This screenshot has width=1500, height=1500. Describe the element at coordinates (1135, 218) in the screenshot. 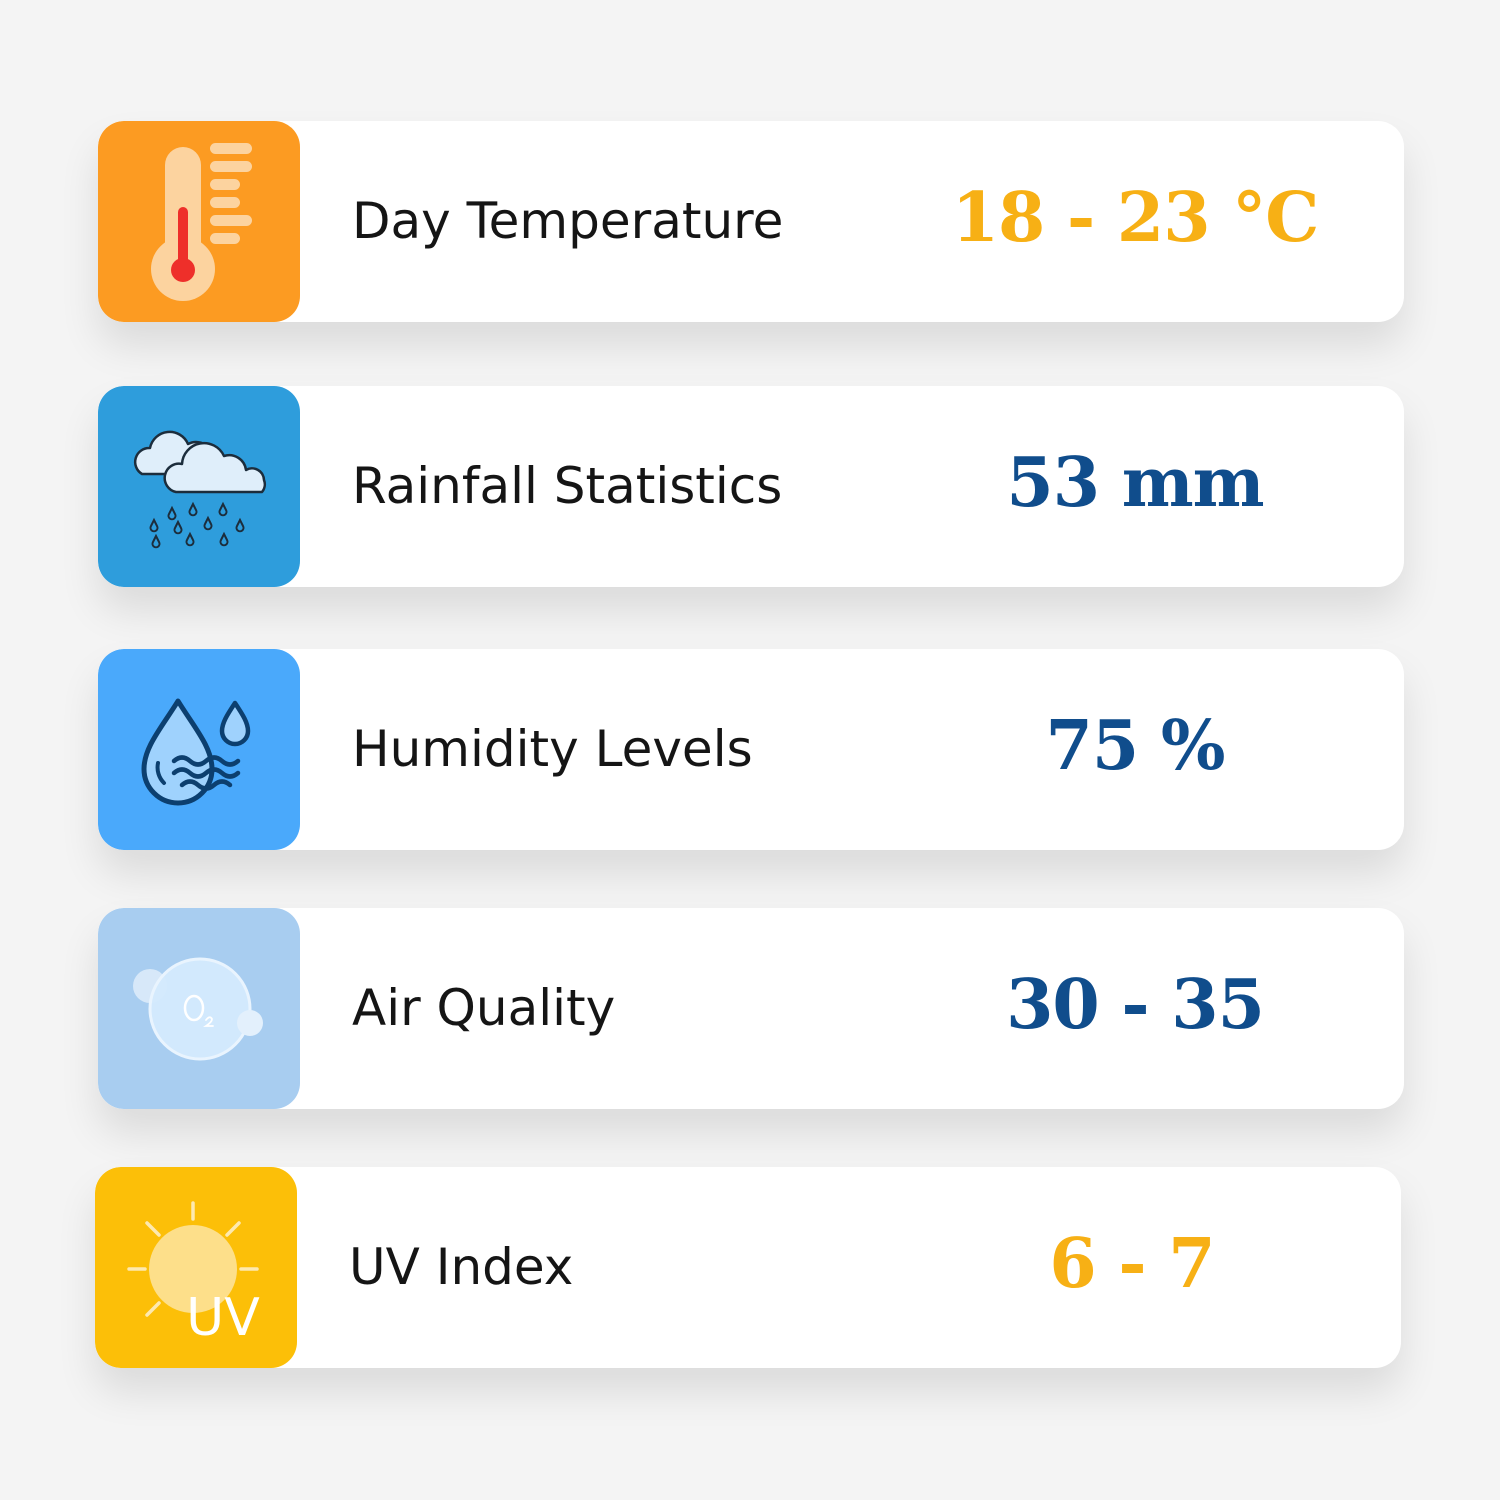

I see `row-value: 18 - 23 °C` at that location.